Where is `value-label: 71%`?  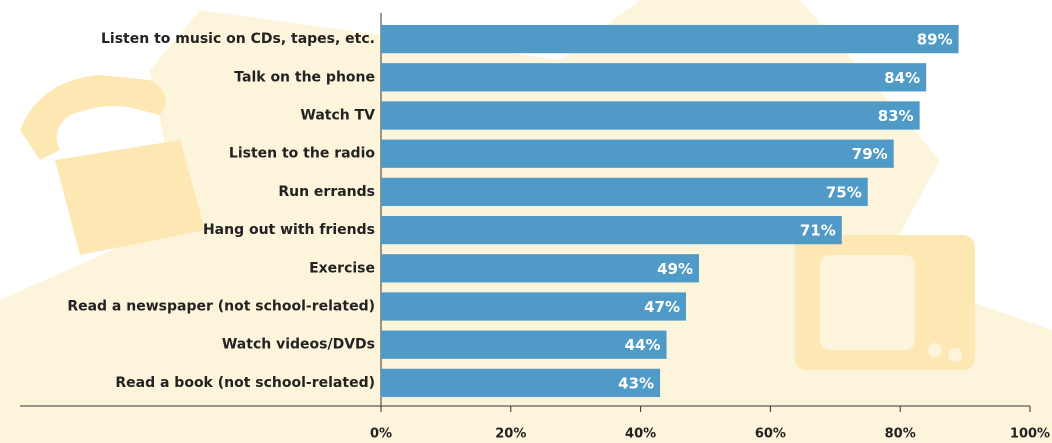
value-label: 71% is located at coordinates (818, 231).